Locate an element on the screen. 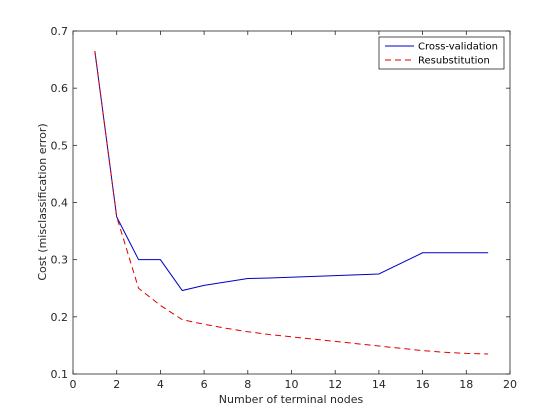  y-tick-label: 0.3 is located at coordinates (60, 260).